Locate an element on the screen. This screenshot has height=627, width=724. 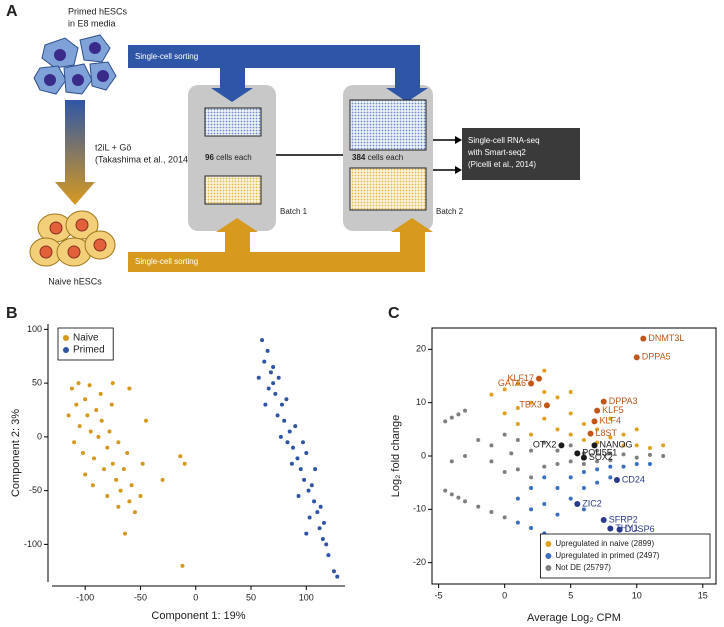
highlight-label: POU5F1 is located at coordinates (599, 453).